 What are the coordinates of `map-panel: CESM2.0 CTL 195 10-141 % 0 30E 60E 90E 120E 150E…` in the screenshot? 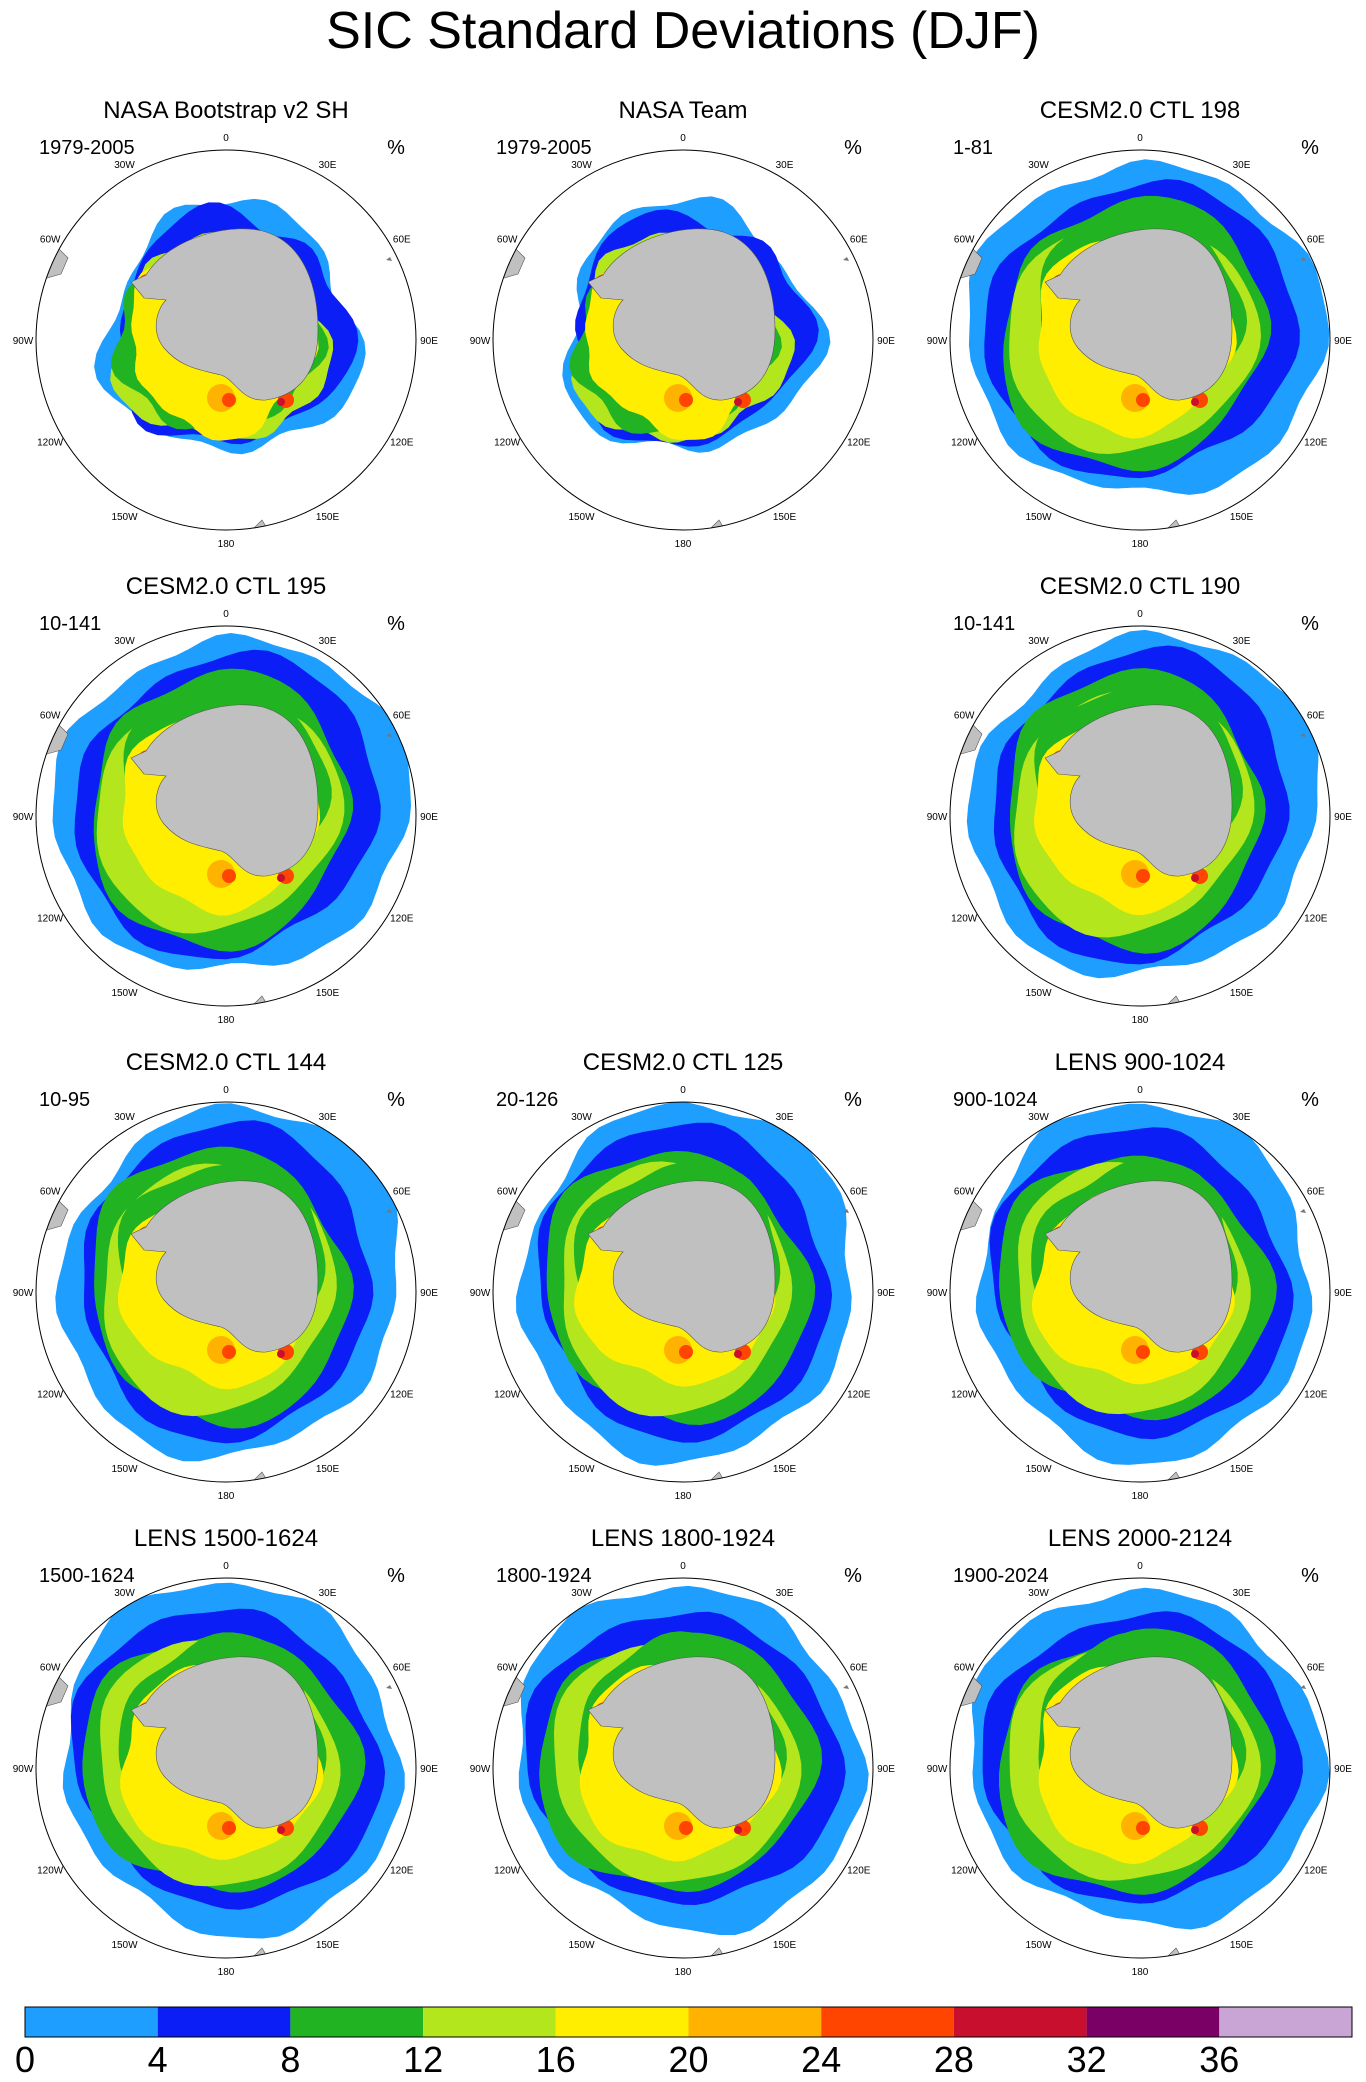 It's located at (226, 799).